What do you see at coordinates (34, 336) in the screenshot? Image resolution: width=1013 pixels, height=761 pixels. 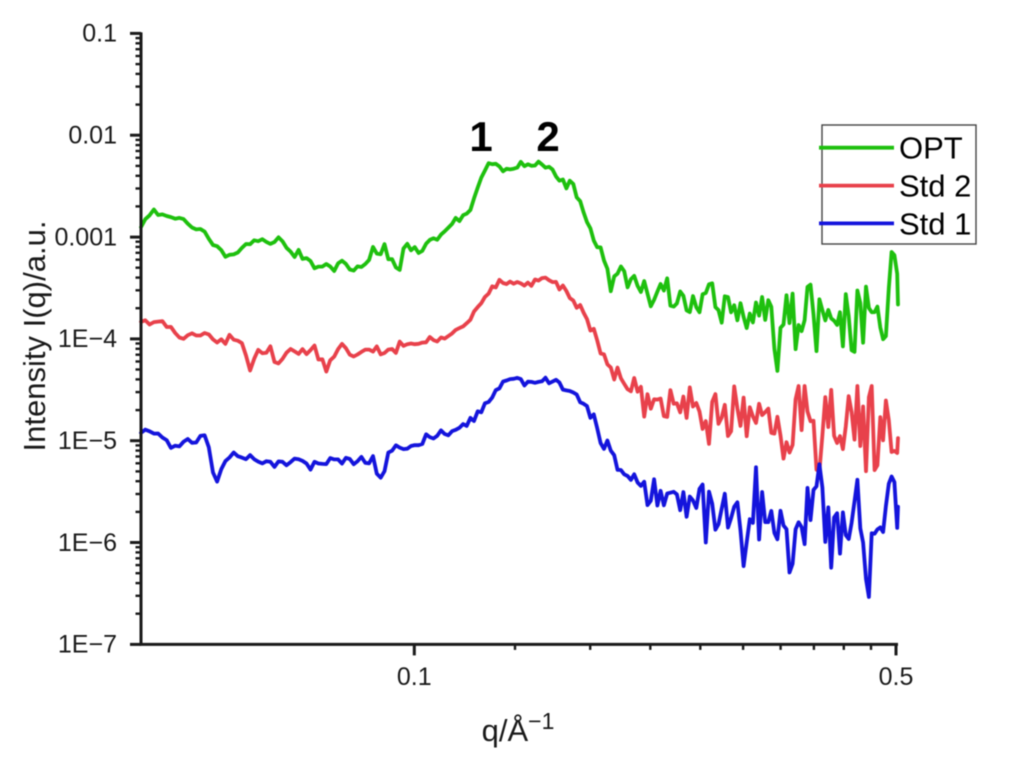 I see `svg-text: Intensity I(q)/a.u.` at bounding box center [34, 336].